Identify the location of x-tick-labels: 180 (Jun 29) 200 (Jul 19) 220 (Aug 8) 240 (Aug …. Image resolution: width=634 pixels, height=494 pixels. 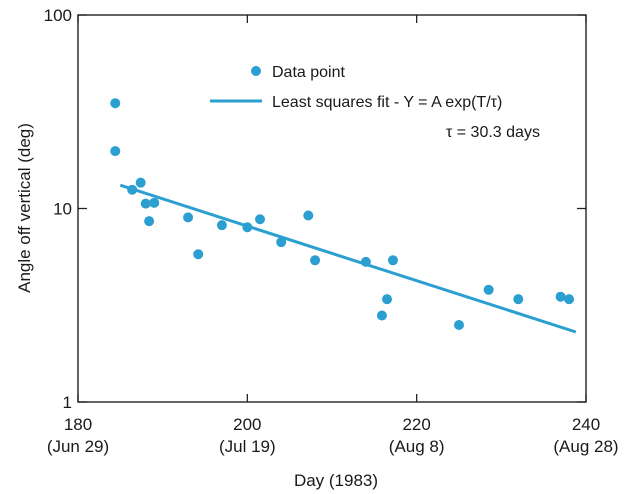
(333, 435).